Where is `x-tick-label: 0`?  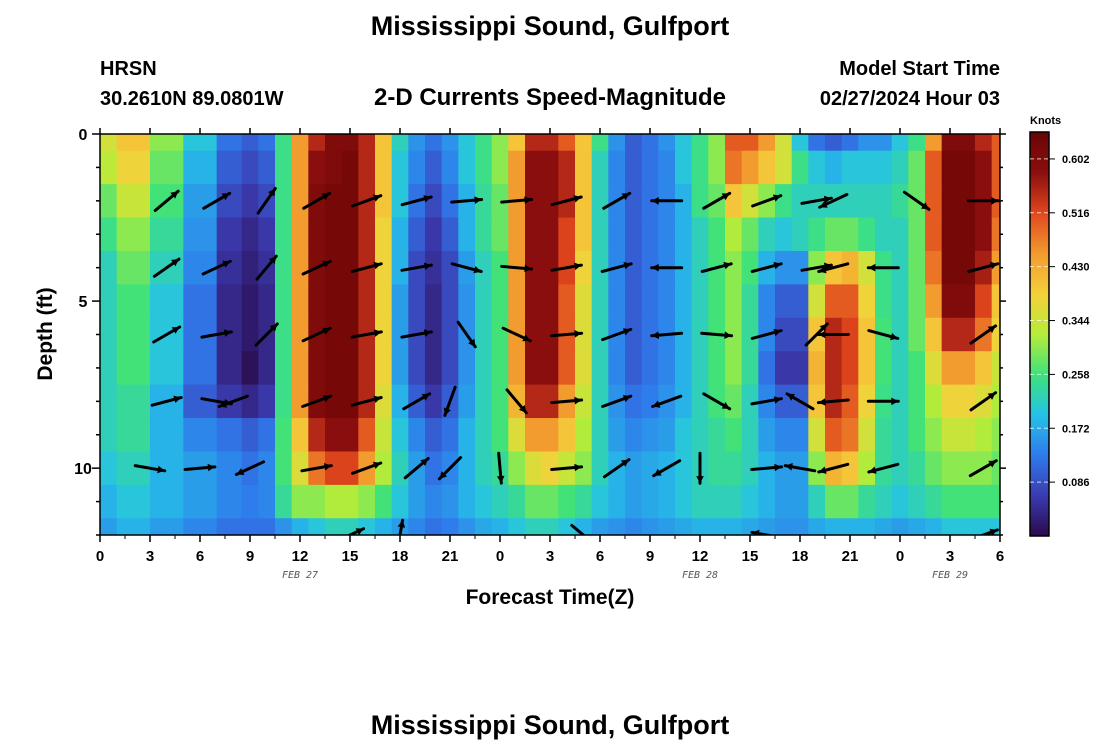 x-tick-label: 0 is located at coordinates (500, 556).